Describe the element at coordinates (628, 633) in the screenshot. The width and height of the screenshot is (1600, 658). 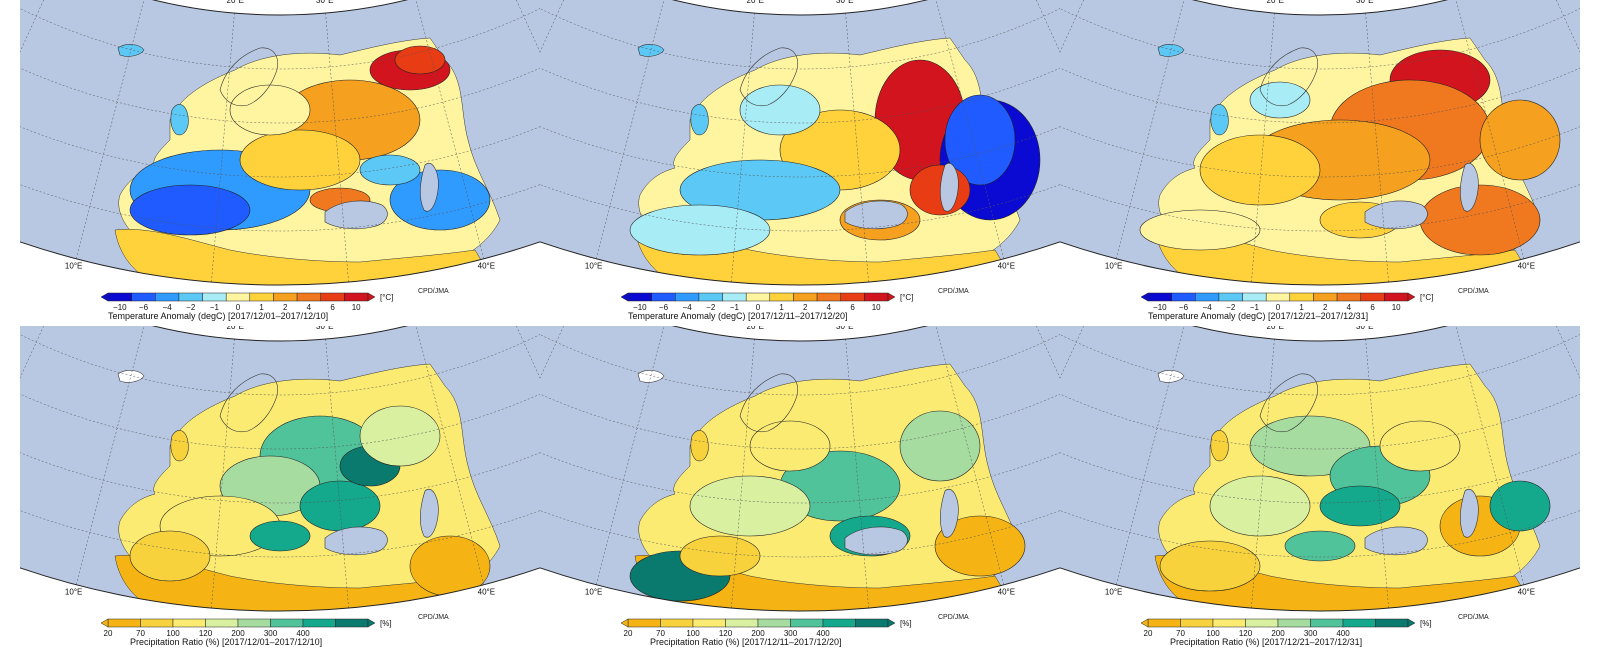
I see `colorbar-tick-label: 20` at that location.